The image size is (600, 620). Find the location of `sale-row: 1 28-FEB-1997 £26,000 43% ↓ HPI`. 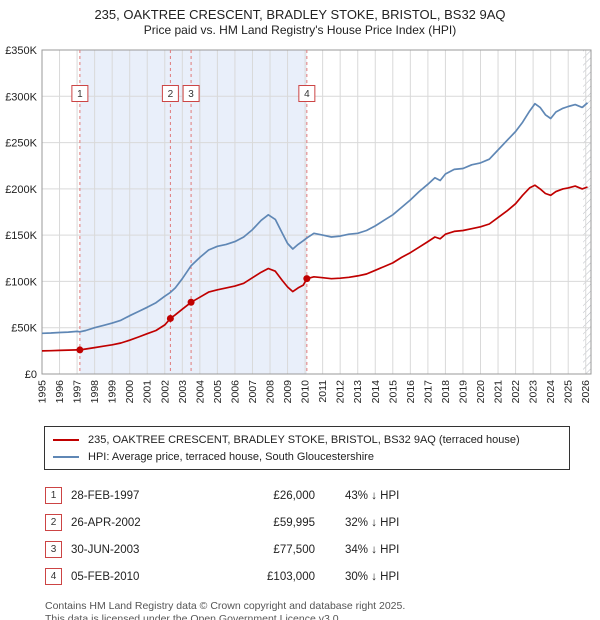

sale-row: 1 28-FEB-1997 £26,000 43% ↓ HPI is located at coordinates (322, 495).